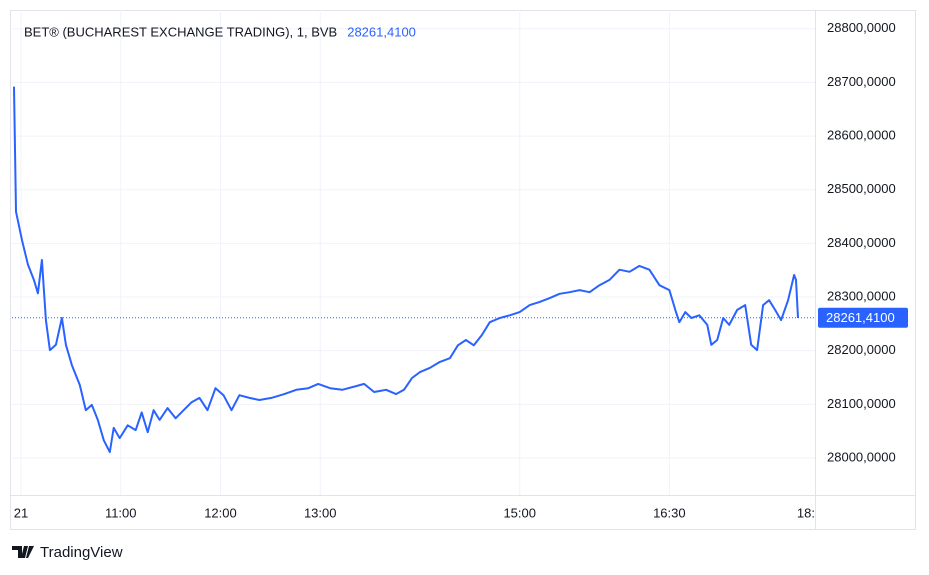 The height and width of the screenshot is (575, 929). What do you see at coordinates (220, 512) in the screenshot?
I see `x-tick-label: 12:00` at bounding box center [220, 512].